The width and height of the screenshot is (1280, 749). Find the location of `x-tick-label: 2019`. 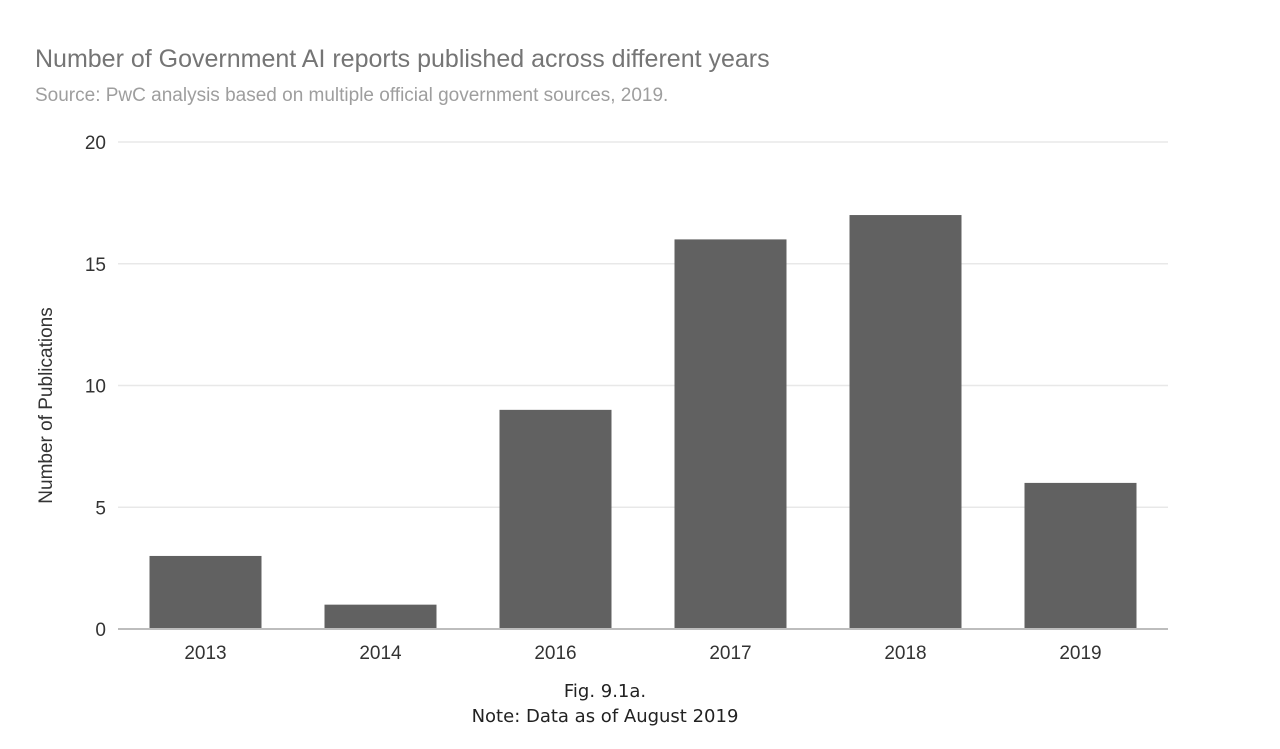

x-tick-label: 2019 is located at coordinates (1080, 653).